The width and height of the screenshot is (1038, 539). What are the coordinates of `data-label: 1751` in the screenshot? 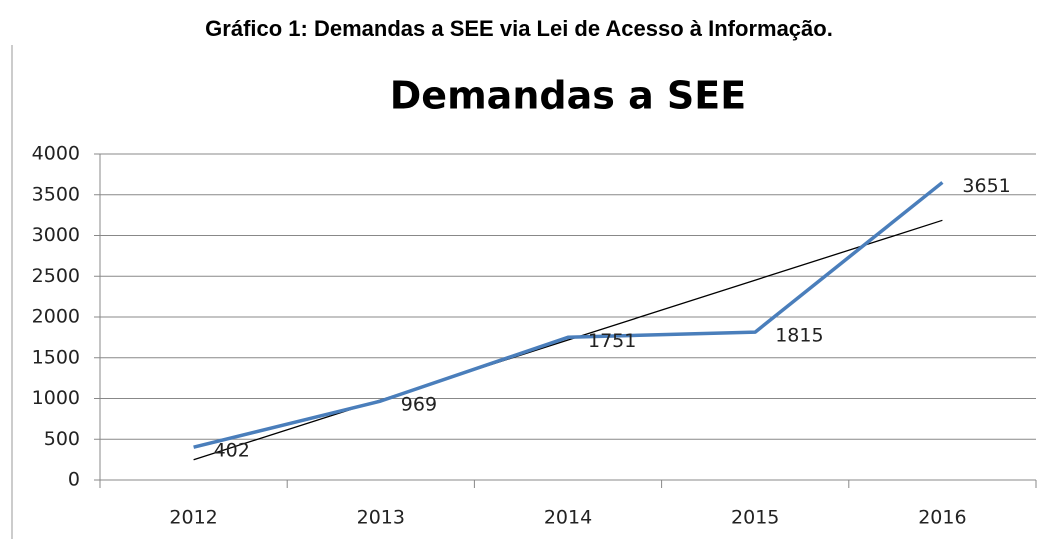 It's located at (612, 341).